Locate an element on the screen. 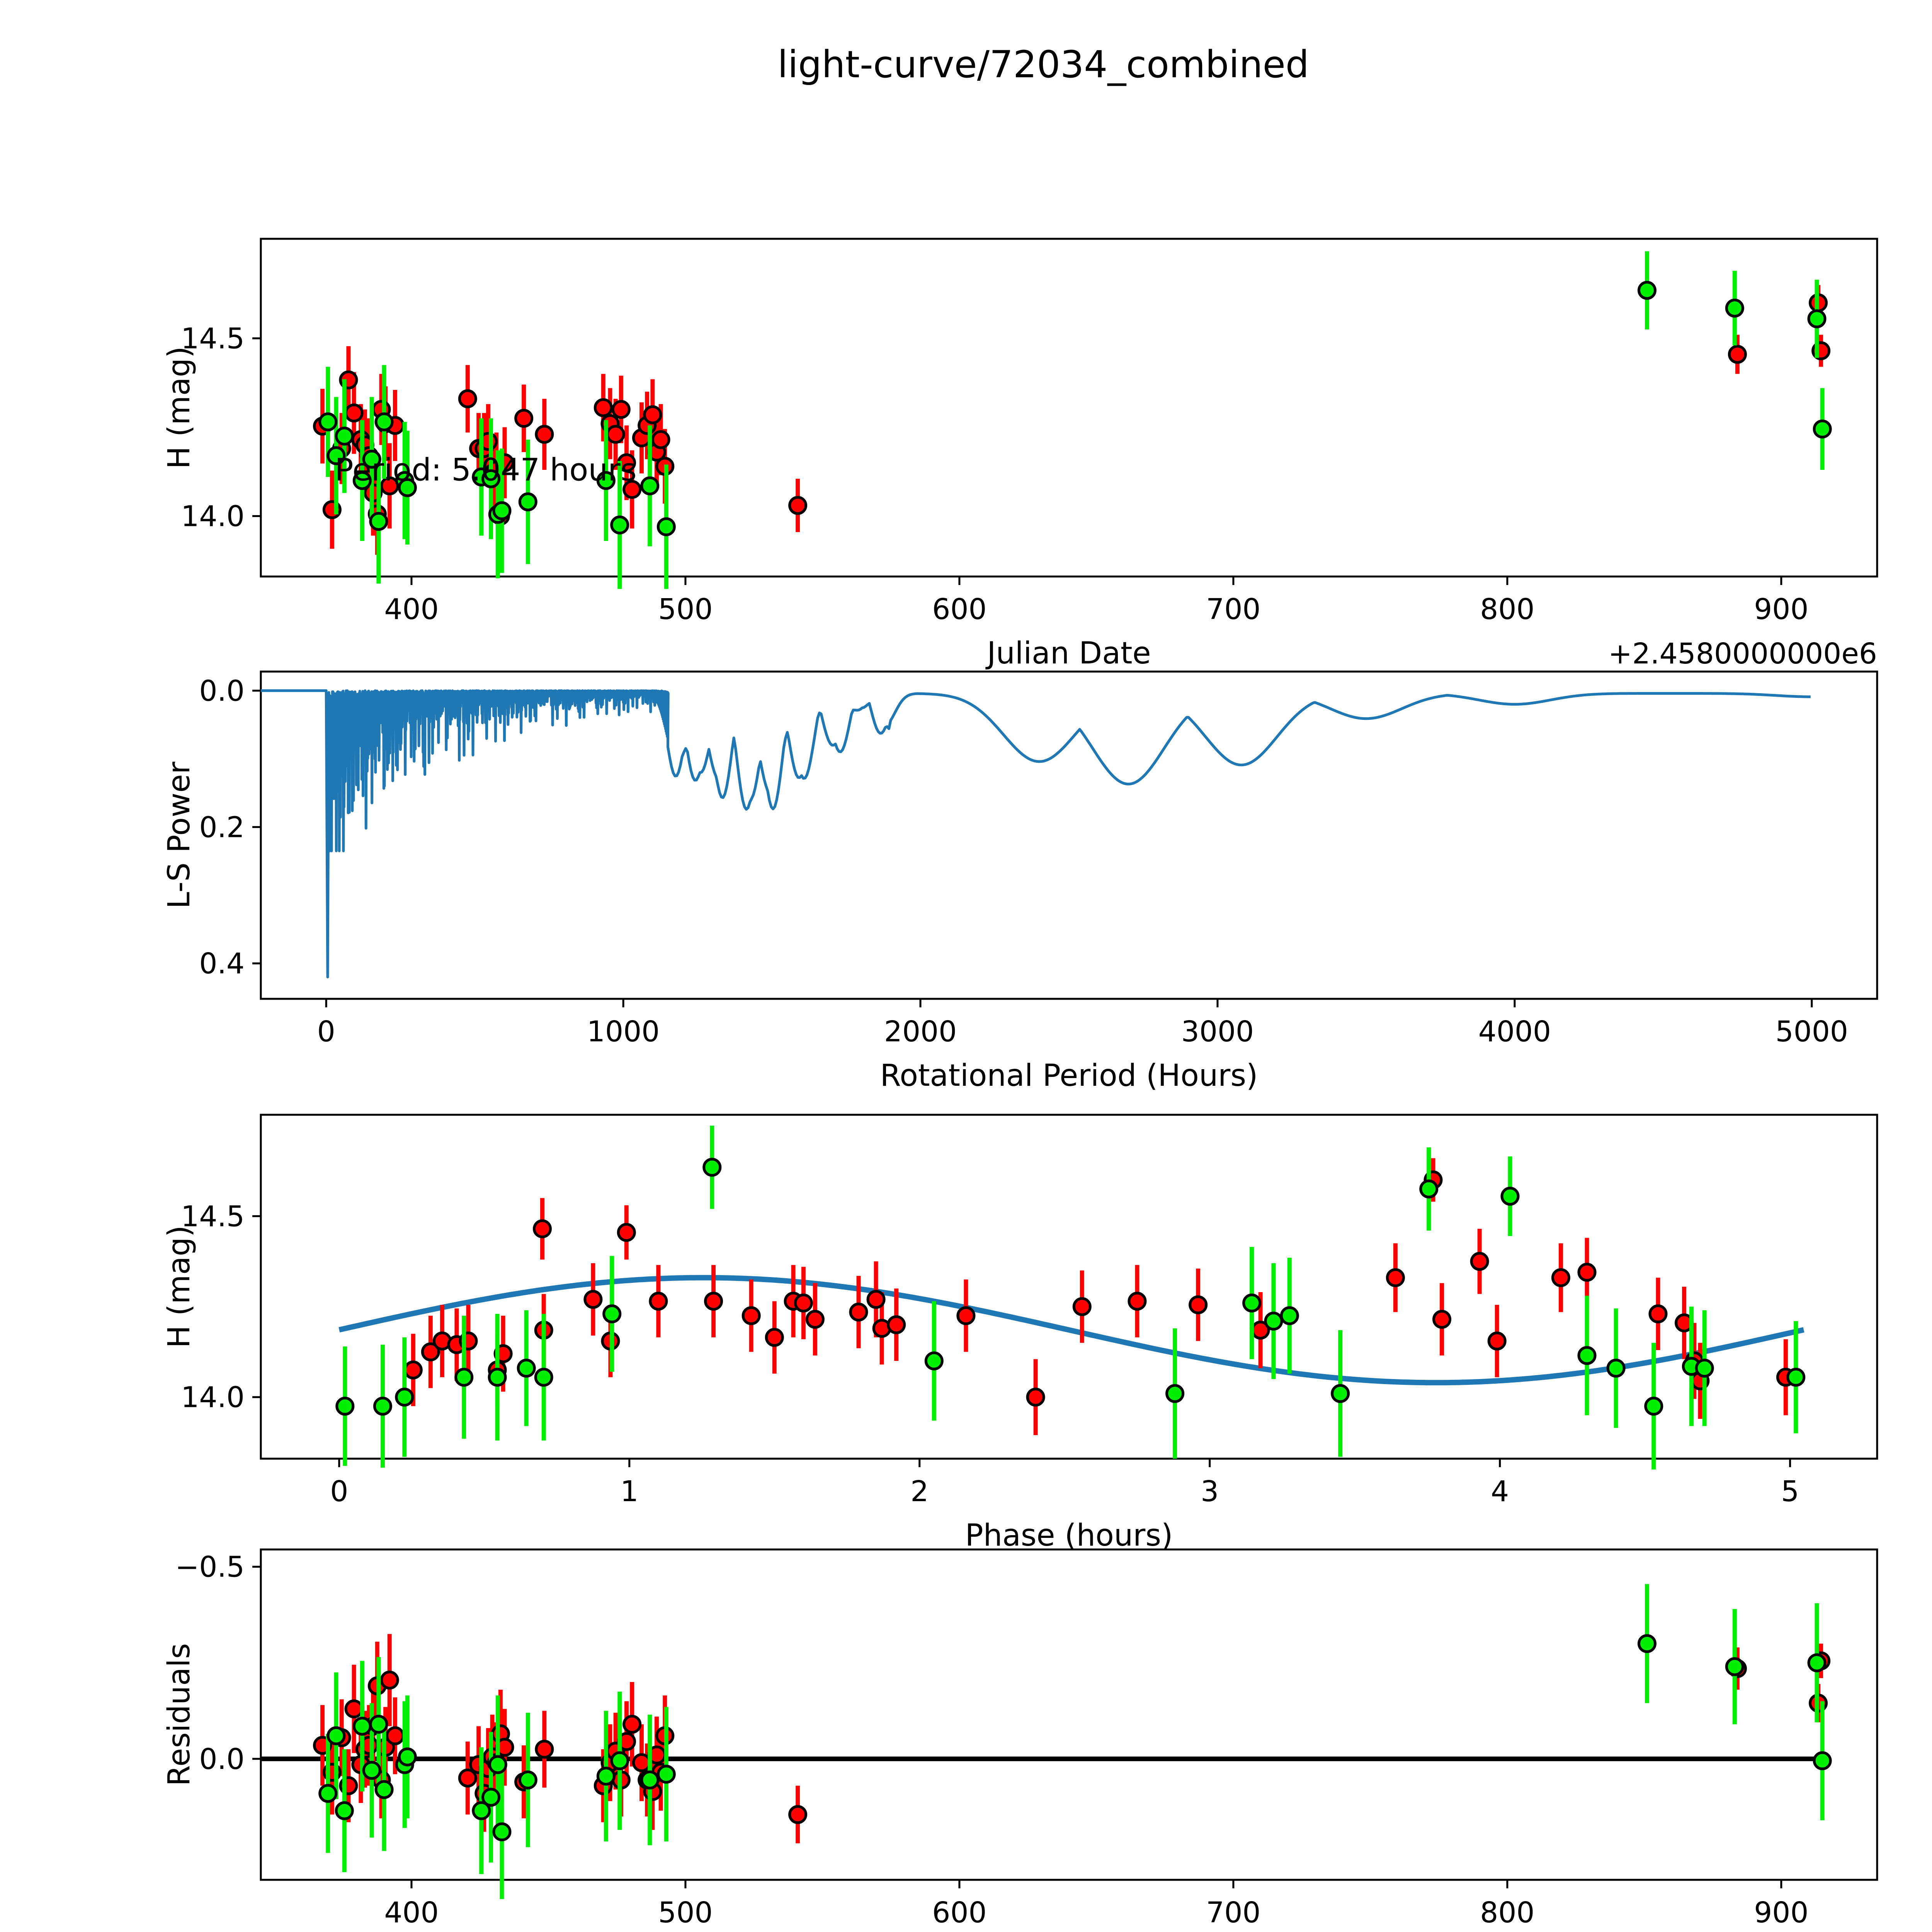 This screenshot has height=1932, width=1932. y-tick-label: 0.0 is located at coordinates (222, 691).